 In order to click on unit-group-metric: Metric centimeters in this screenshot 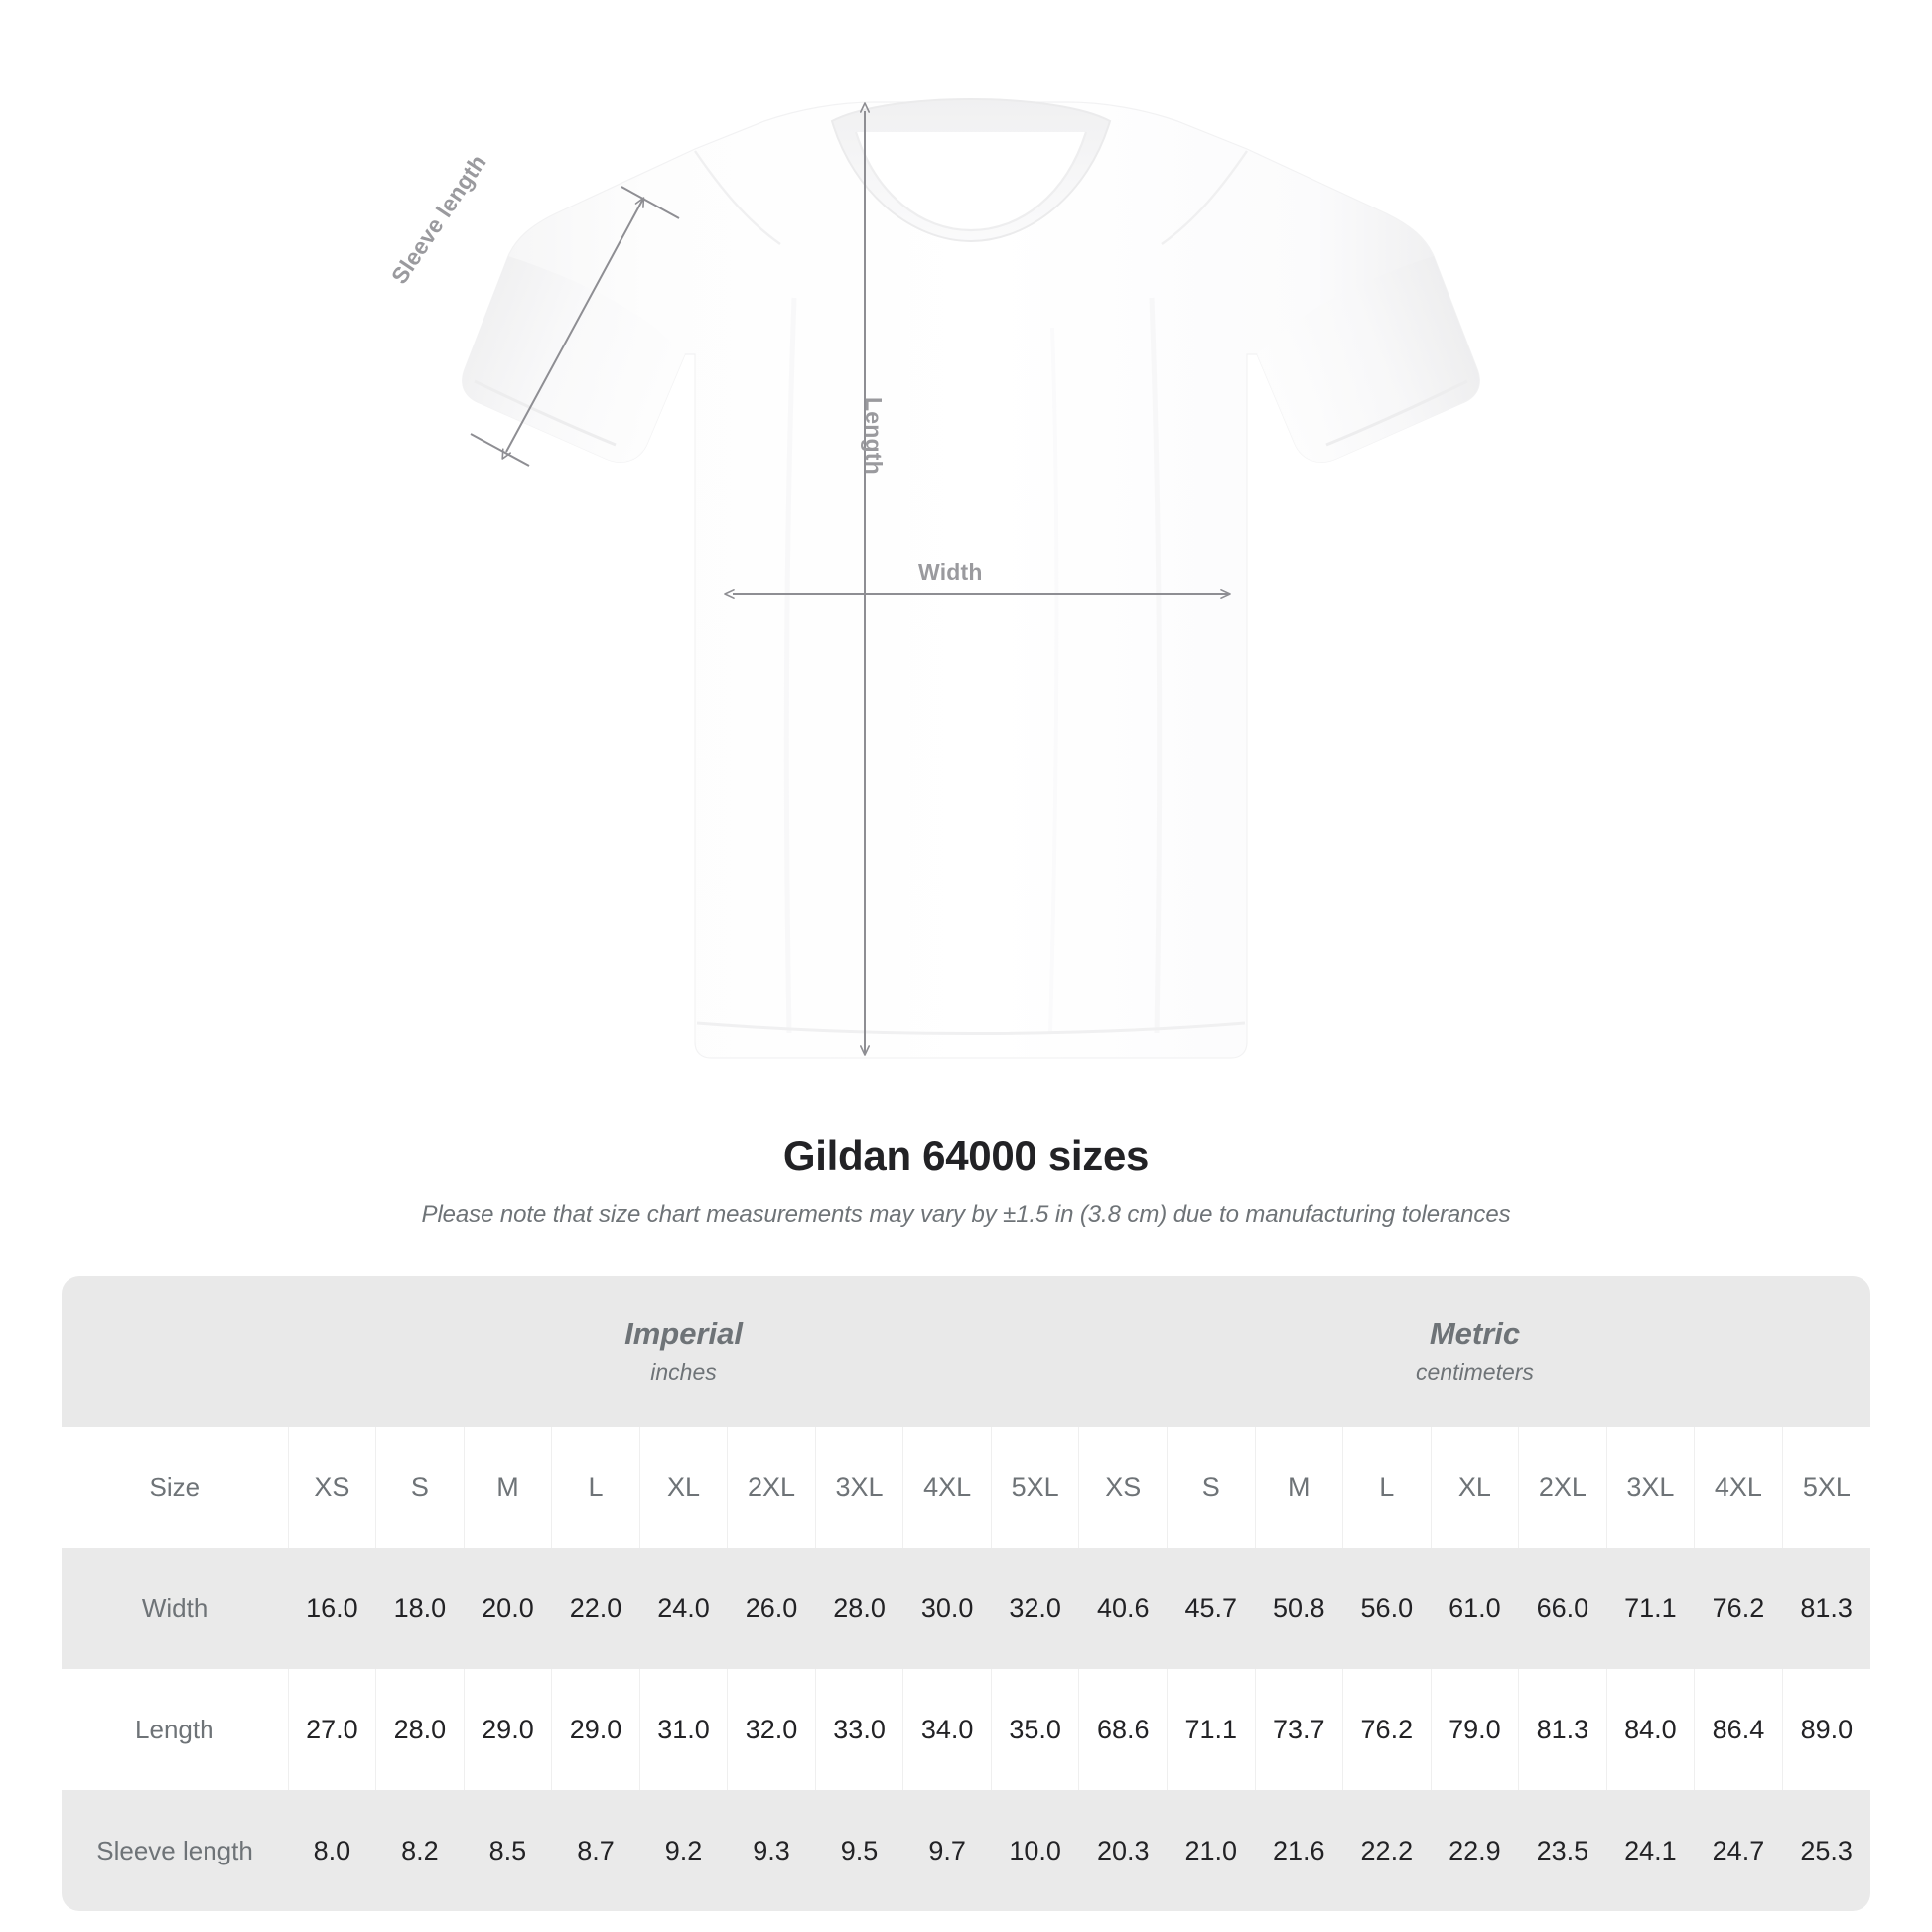, I will do `click(1474, 1351)`.